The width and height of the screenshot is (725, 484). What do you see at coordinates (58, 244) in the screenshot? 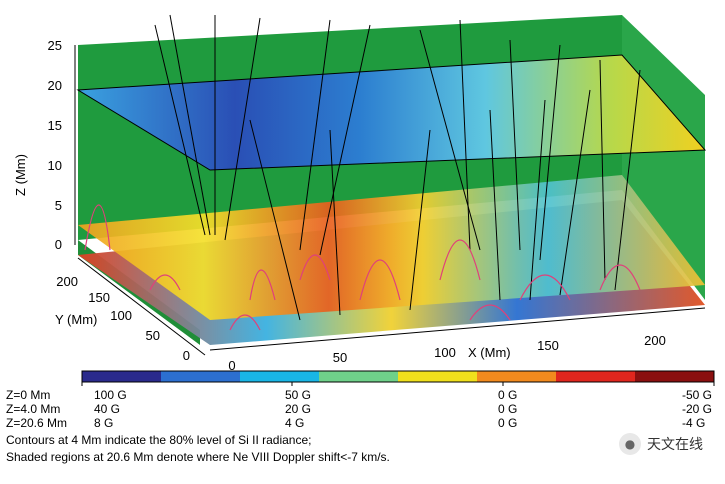
I see `z-tick-0: 0` at bounding box center [58, 244].